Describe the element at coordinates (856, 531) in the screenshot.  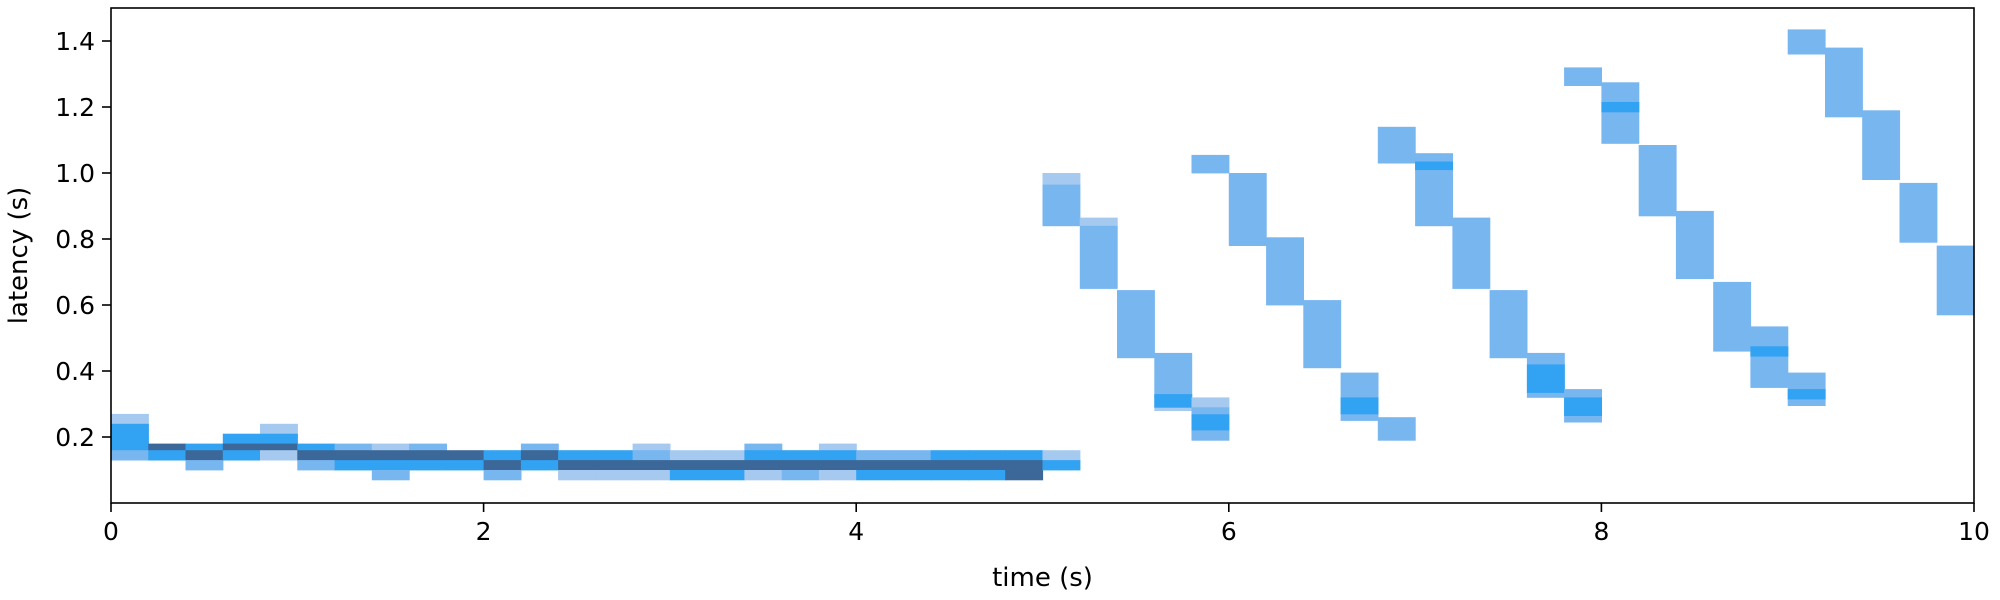
I see `x-tick-label: 4` at that location.